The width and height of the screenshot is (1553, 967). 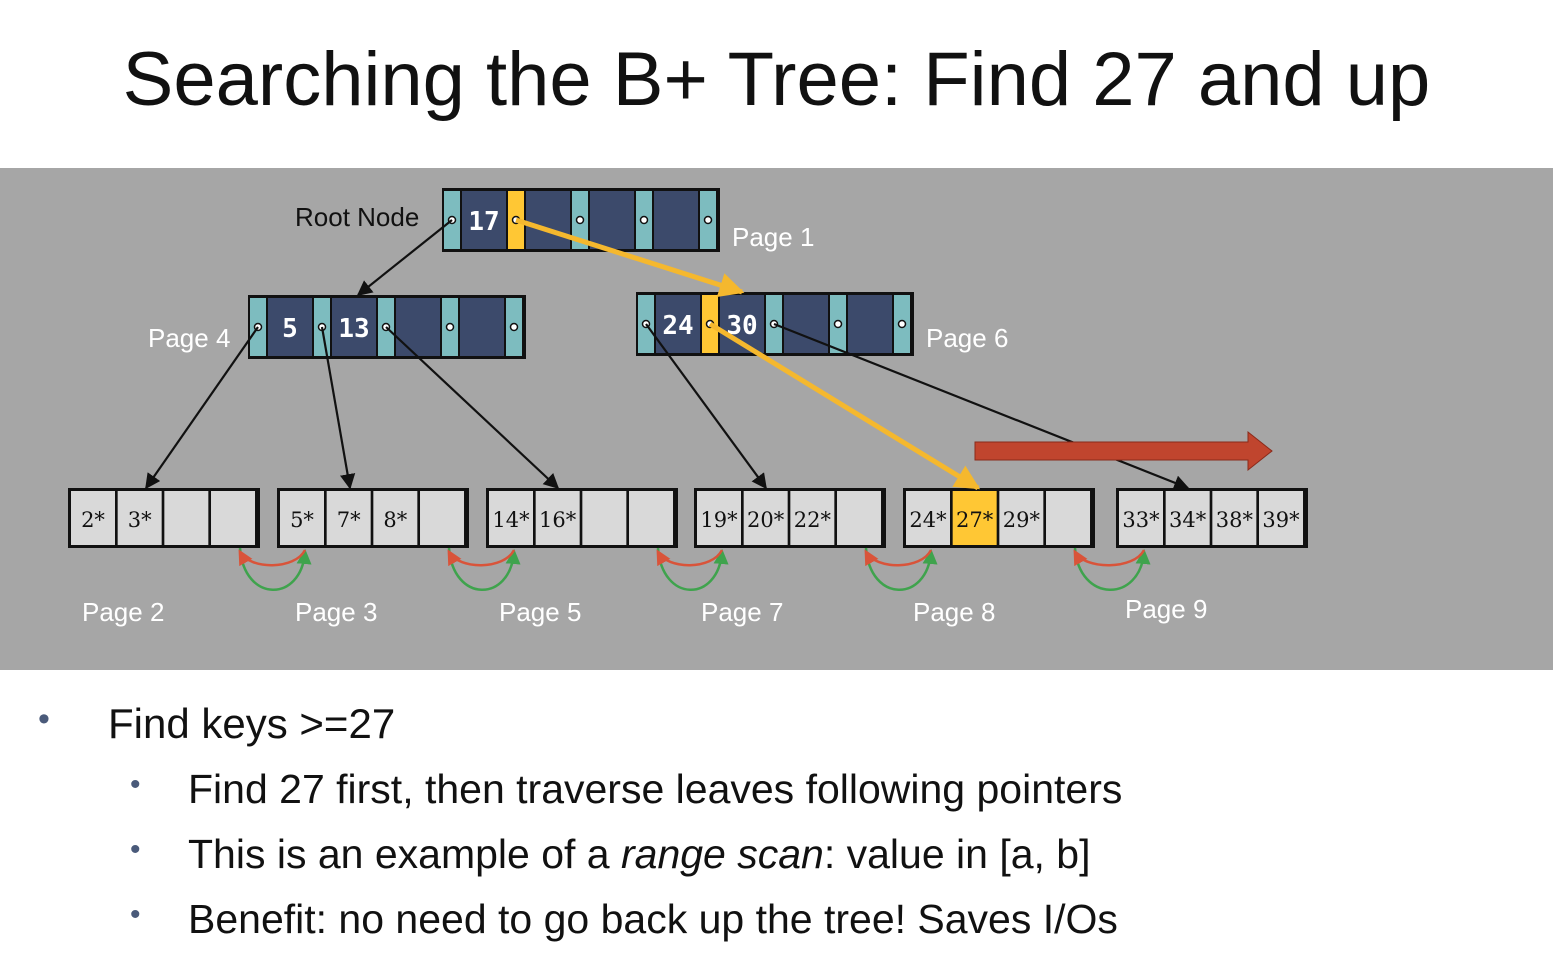 I want to click on leaf-node-1: 2* 3*, so click(x=164, y=518).